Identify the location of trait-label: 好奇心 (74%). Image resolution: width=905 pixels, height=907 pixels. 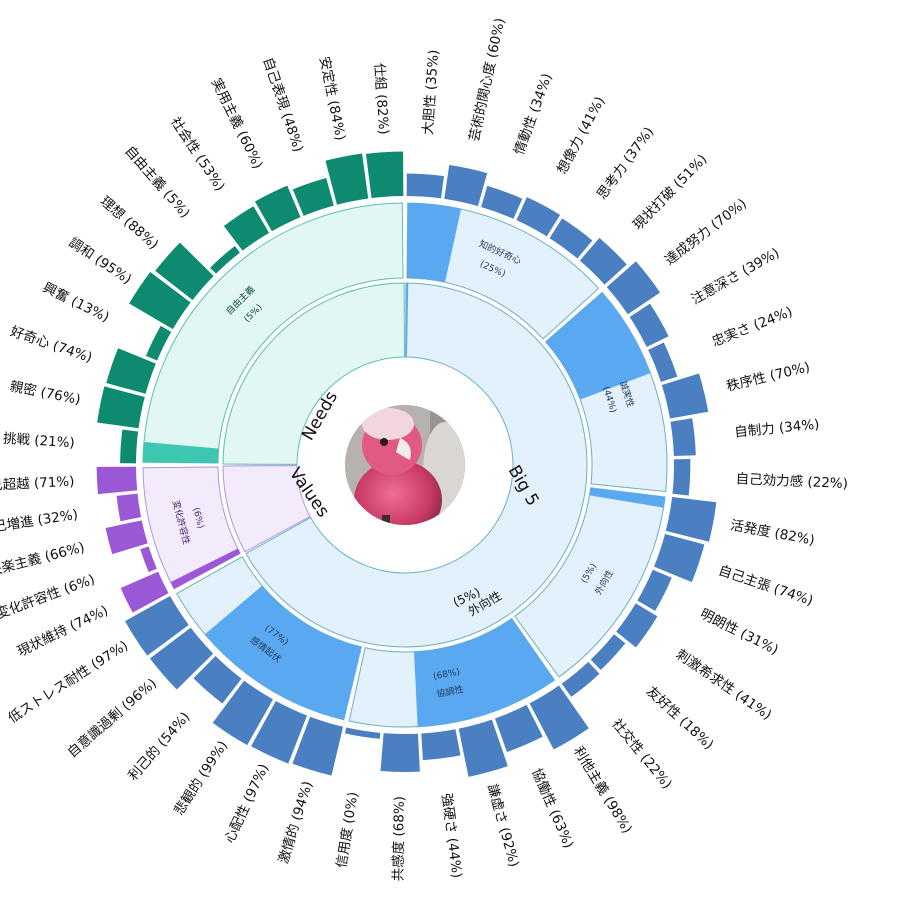
(51, 345).